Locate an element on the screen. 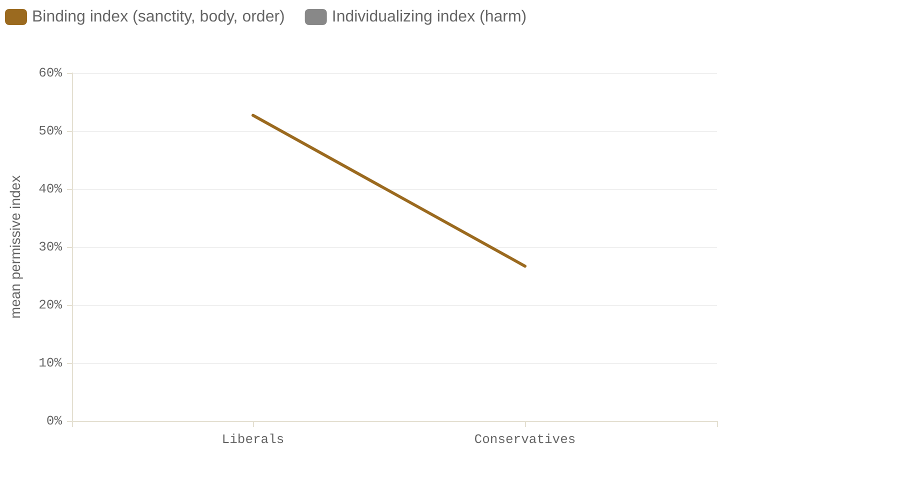 The height and width of the screenshot is (478, 900). y-tick-label: 60% is located at coordinates (50, 73).